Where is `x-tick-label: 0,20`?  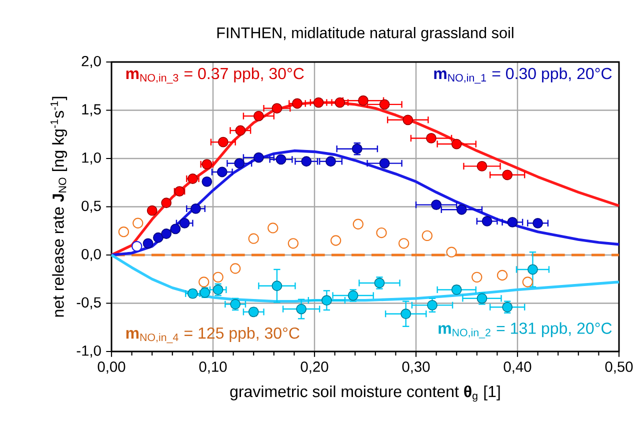 x-tick-label: 0,20 is located at coordinates (314, 368).